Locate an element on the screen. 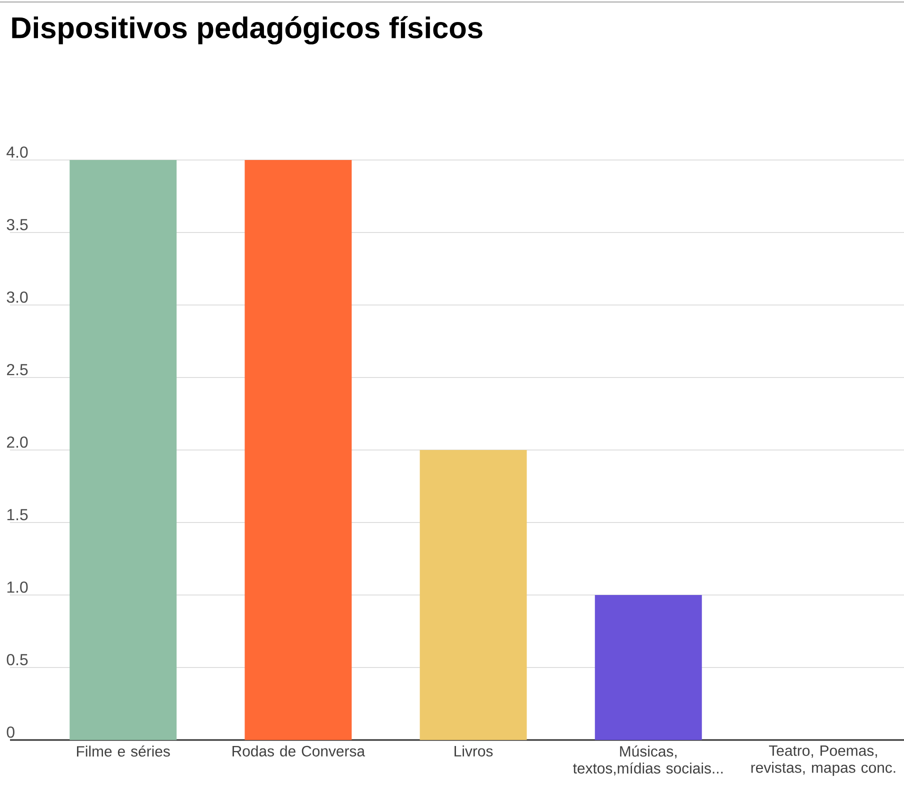 The width and height of the screenshot is (904, 811). y-tick-label: 2.0 is located at coordinates (17, 442).